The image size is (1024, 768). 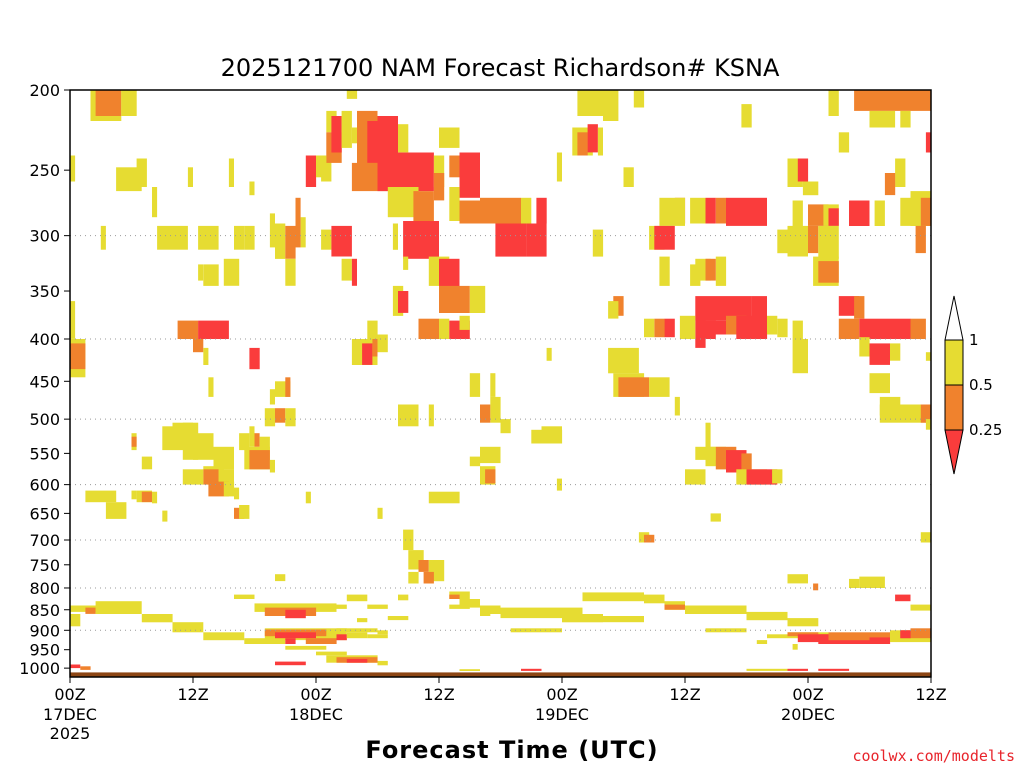 What do you see at coordinates (44, 381) in the screenshot?
I see `y-tick-label-450: 450` at bounding box center [44, 381].